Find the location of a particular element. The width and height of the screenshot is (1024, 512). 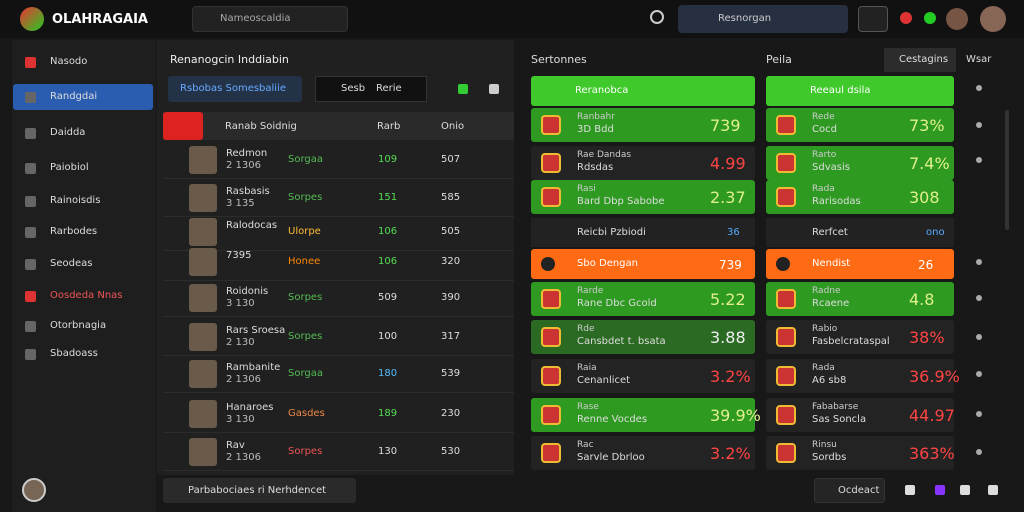

card-sub: Sdvasis is located at coordinates (831, 167).